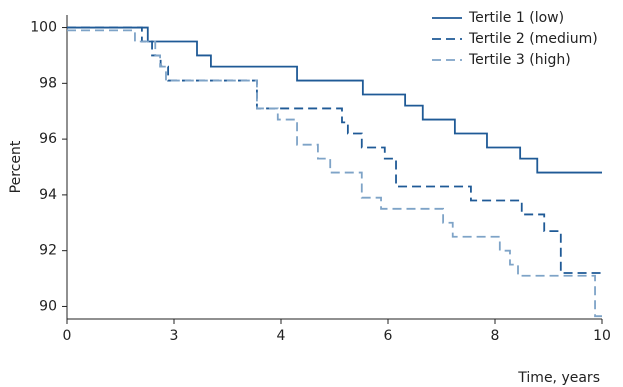 The width and height of the screenshot is (623, 387). I want to click on y-tick-label: 94, so click(48, 195).